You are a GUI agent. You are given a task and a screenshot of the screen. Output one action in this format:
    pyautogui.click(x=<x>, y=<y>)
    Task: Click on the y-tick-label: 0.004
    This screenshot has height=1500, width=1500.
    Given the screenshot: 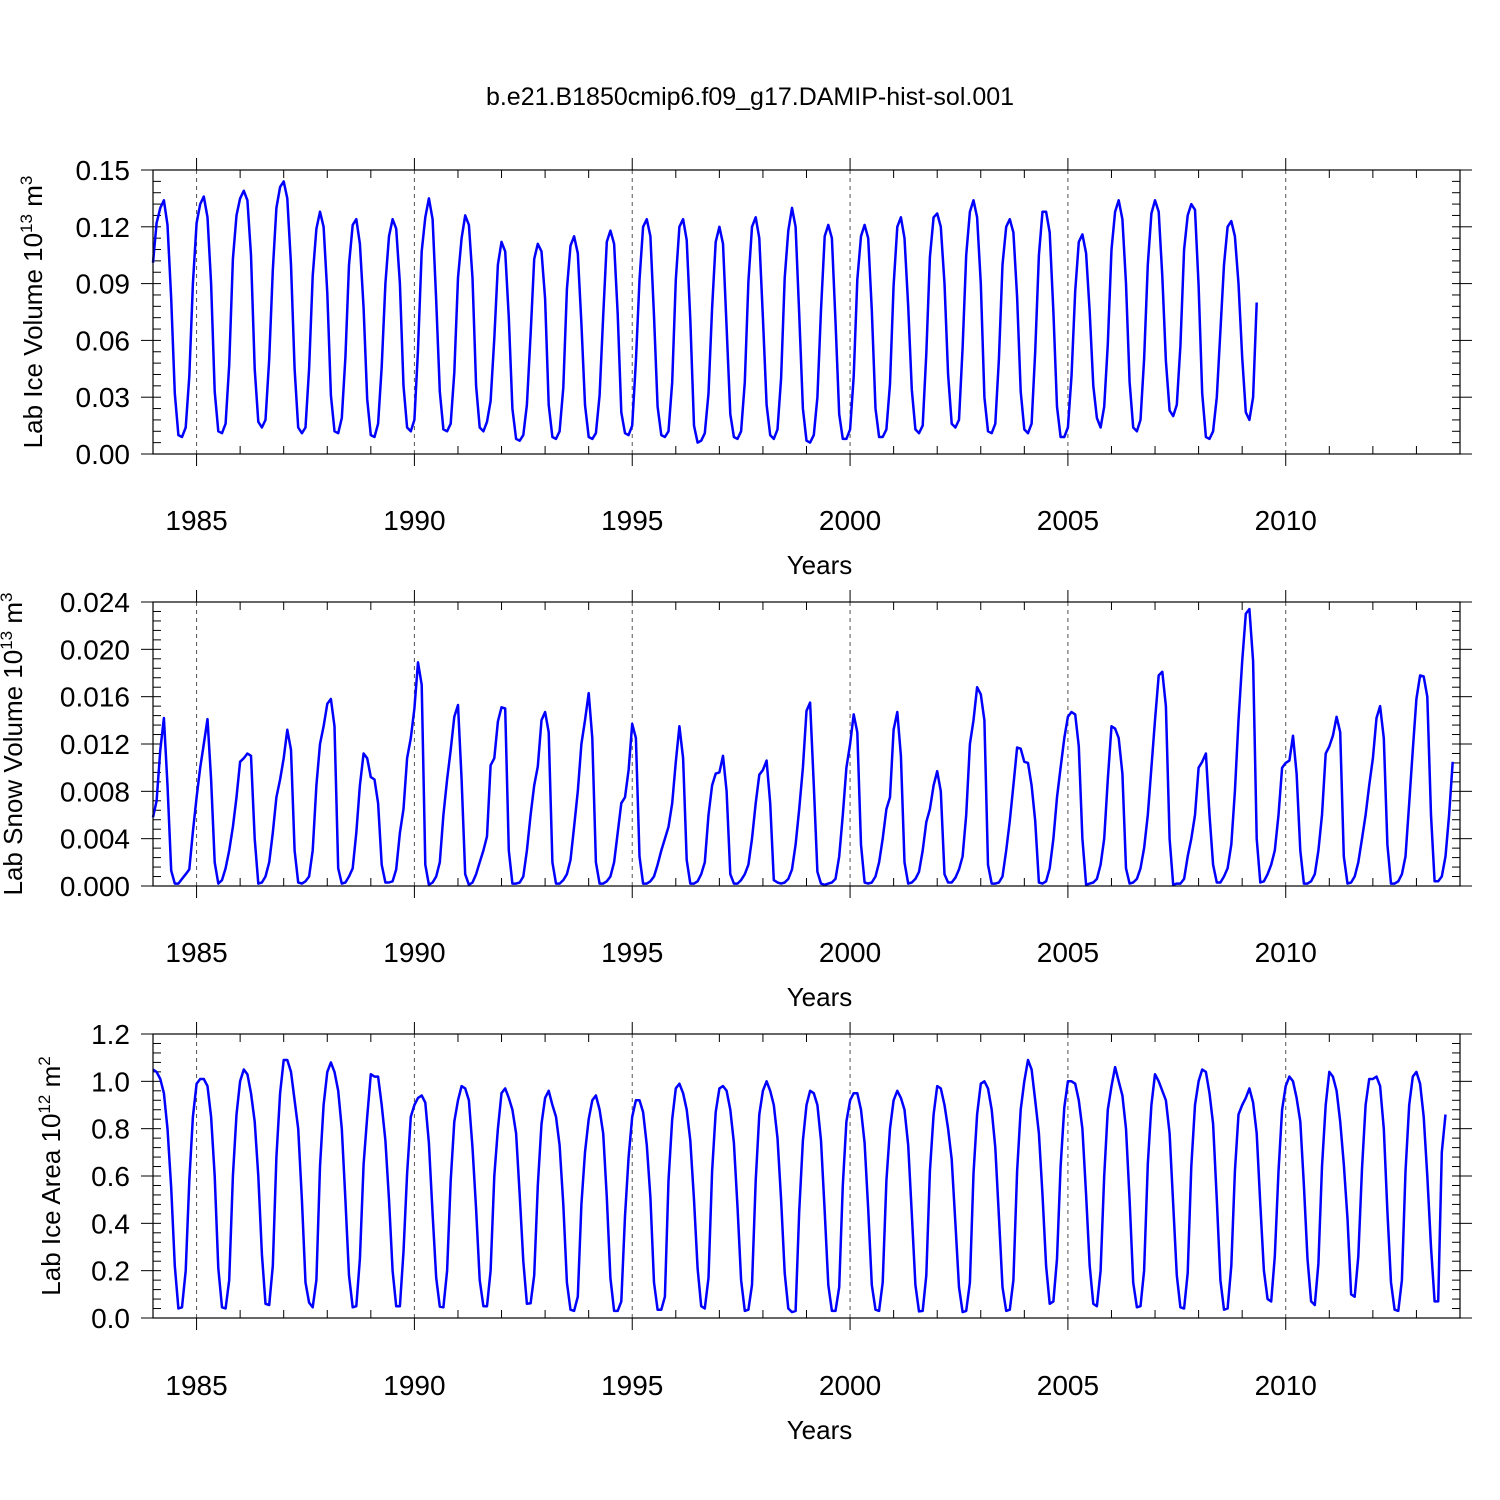 What is the action you would take?
    pyautogui.click(x=95, y=839)
    